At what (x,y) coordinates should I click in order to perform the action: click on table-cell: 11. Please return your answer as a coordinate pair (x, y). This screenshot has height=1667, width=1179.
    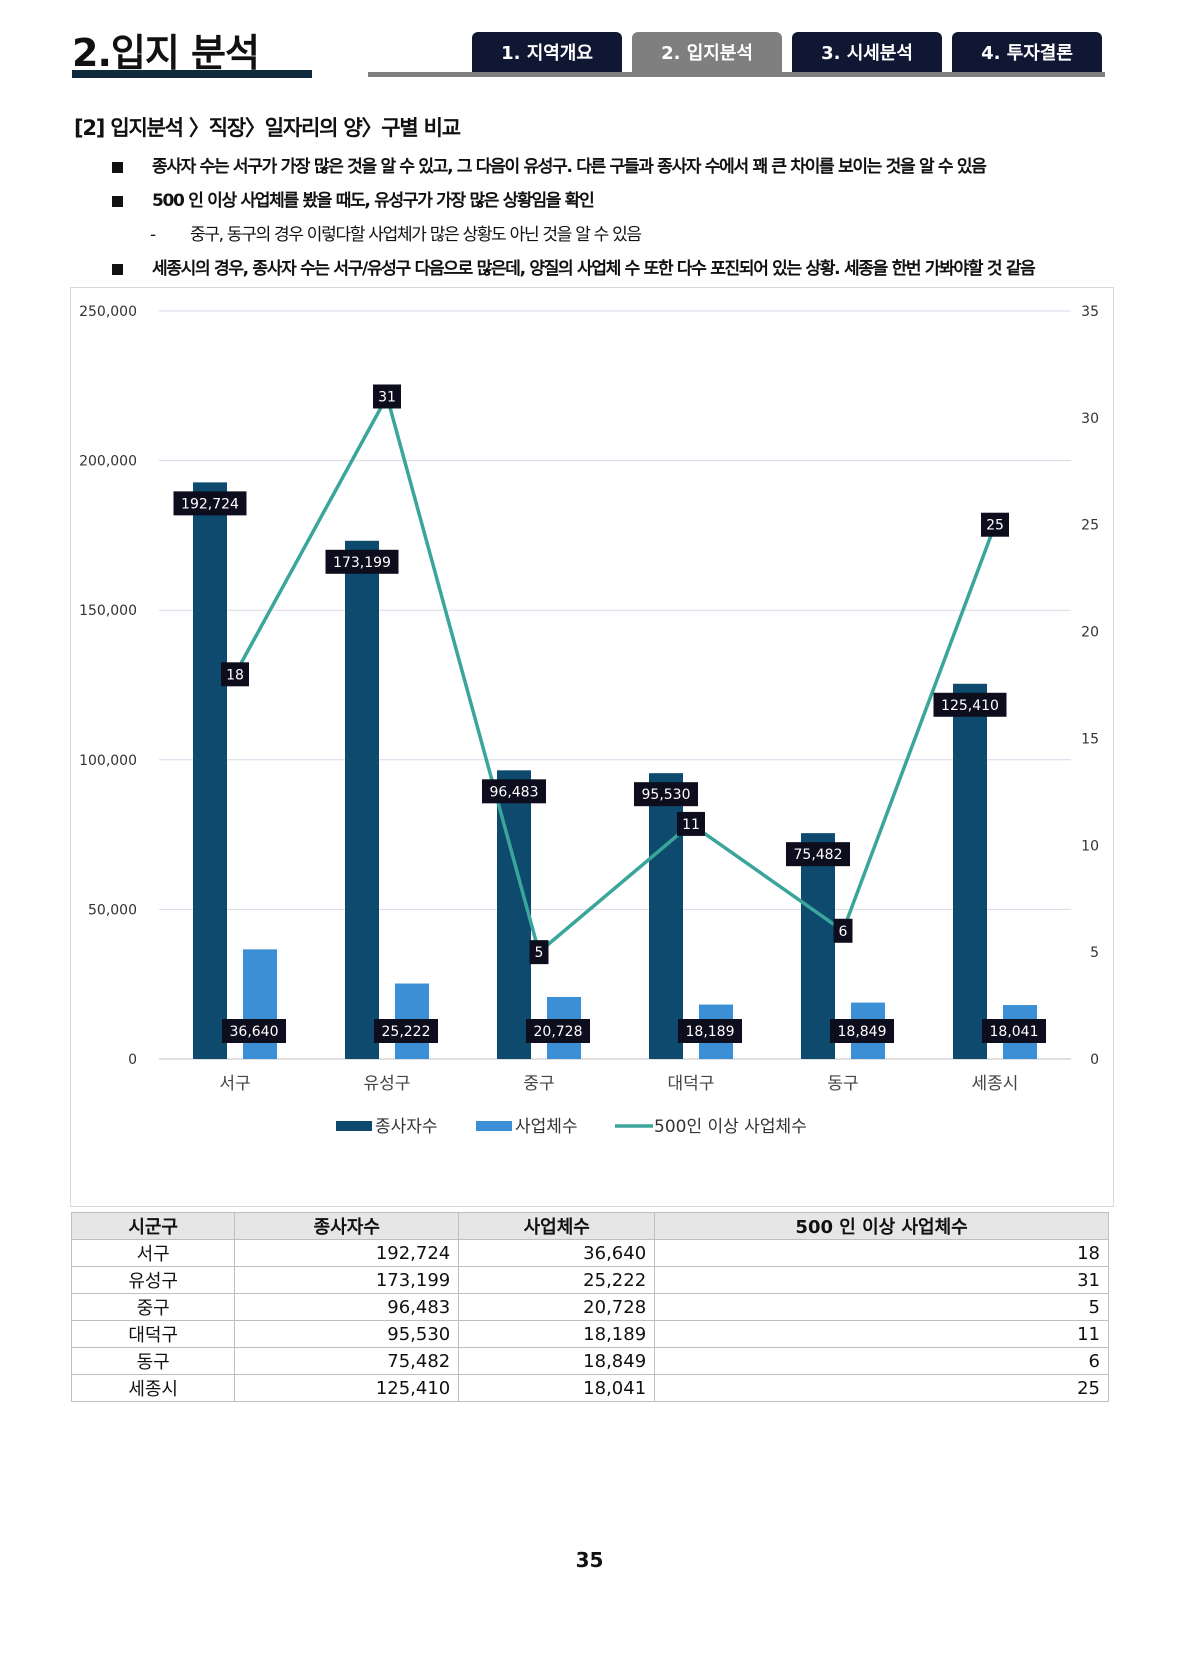
    Looking at the image, I should click on (881, 1334).